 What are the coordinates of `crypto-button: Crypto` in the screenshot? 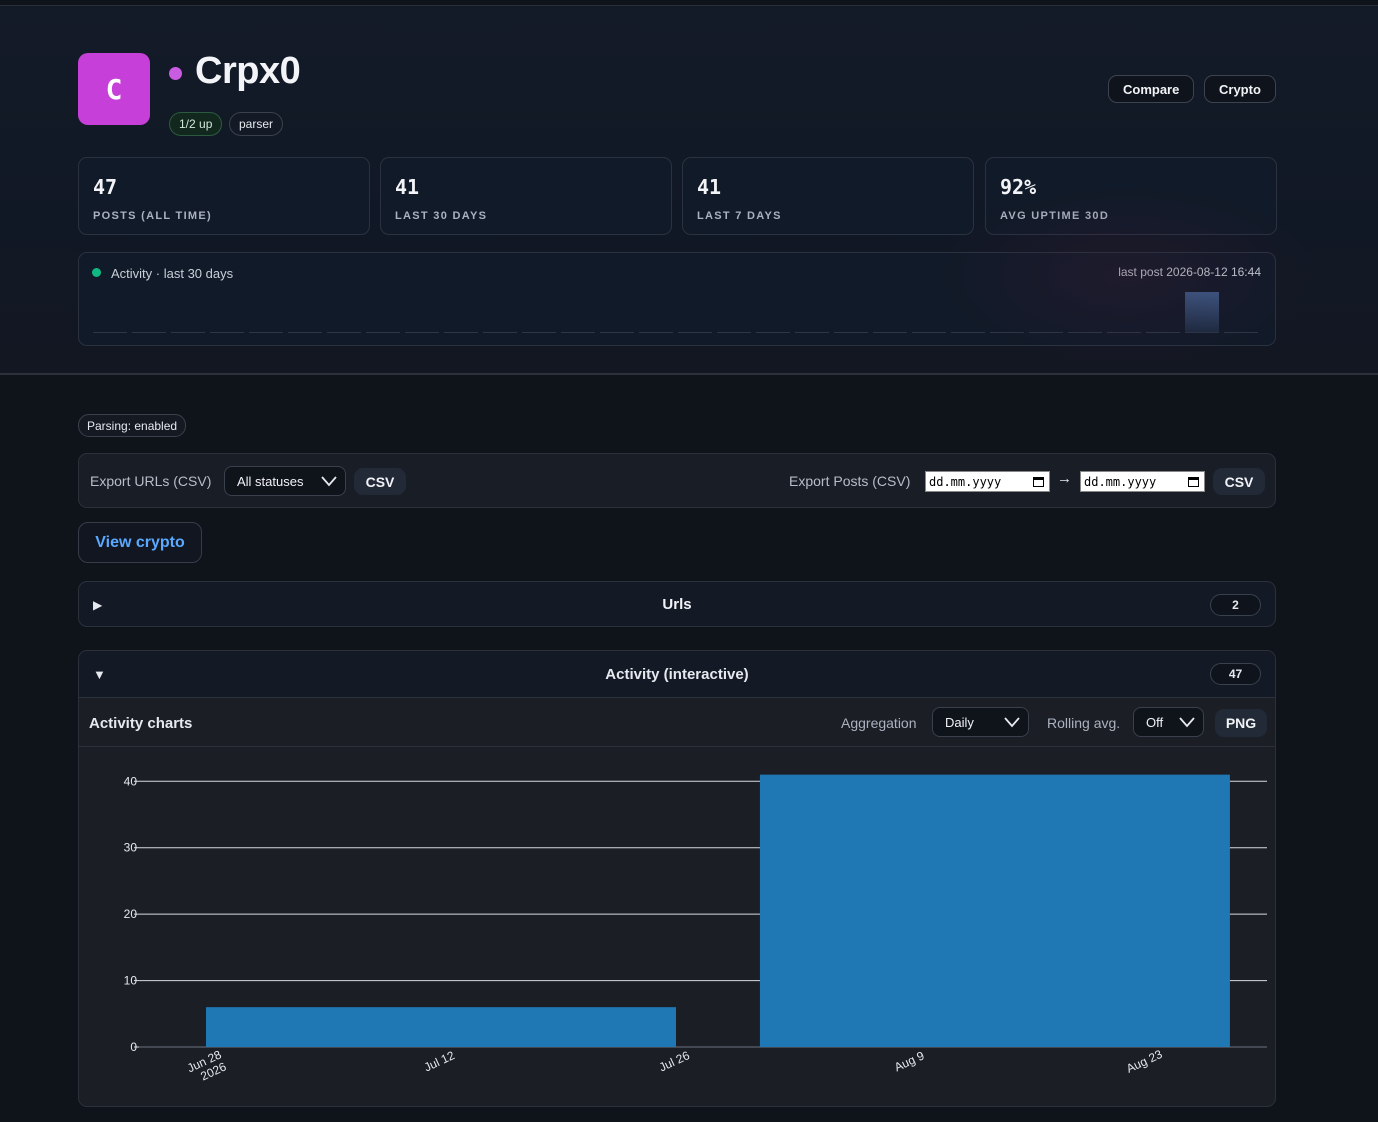 It's located at (1240, 89).